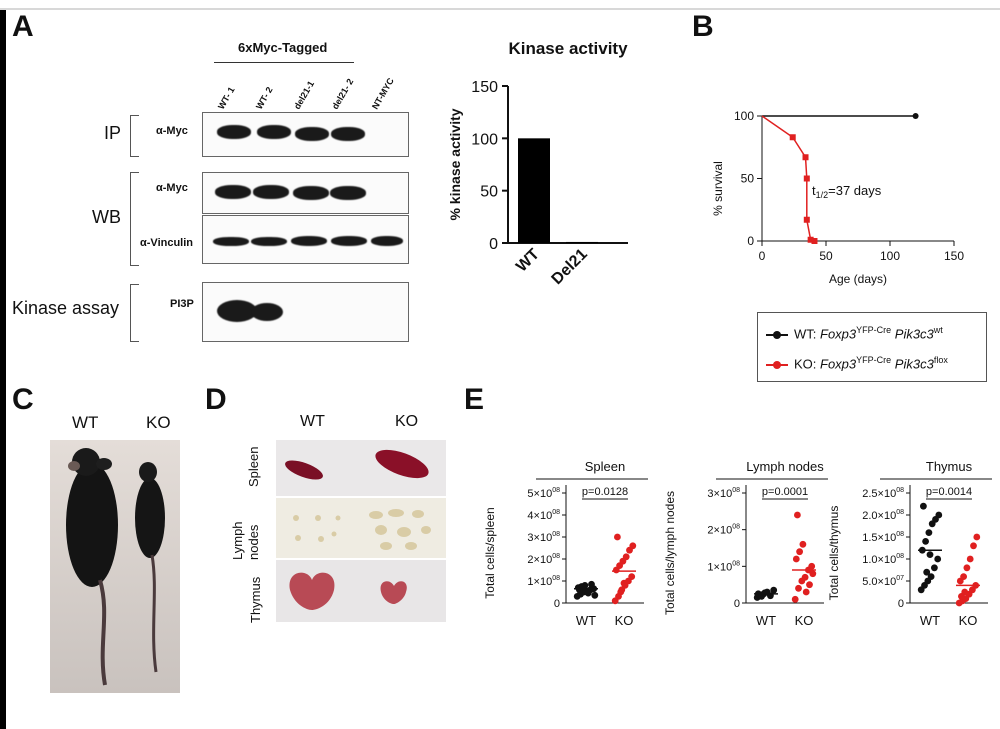 The width and height of the screenshot is (1000, 729). I want to click on legend-dot, so click(777, 334).